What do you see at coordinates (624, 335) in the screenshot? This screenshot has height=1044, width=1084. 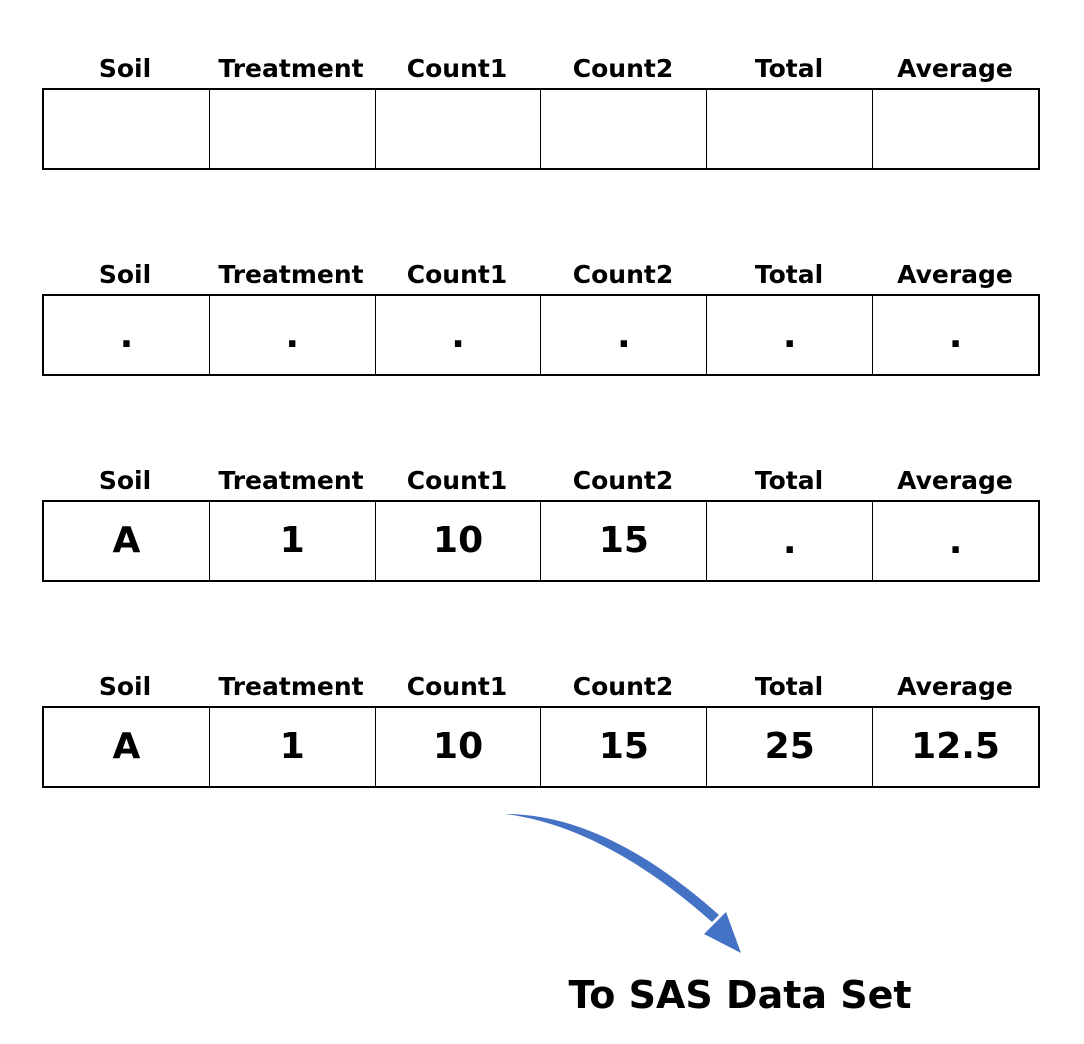 I see `cell-count2: .` at bounding box center [624, 335].